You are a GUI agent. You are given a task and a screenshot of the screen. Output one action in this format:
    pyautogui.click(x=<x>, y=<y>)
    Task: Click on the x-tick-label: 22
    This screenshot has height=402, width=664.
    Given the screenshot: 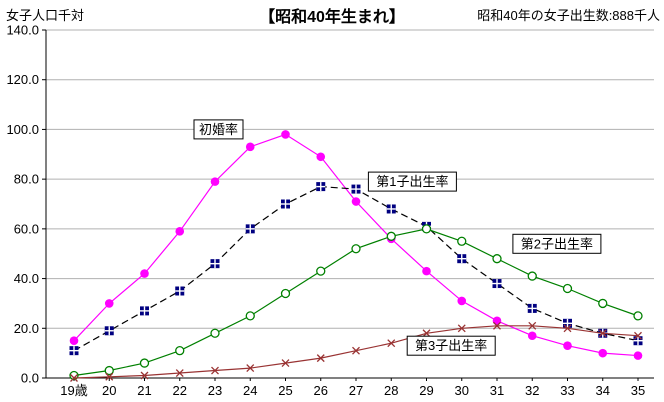 What is the action you would take?
    pyautogui.click(x=180, y=390)
    